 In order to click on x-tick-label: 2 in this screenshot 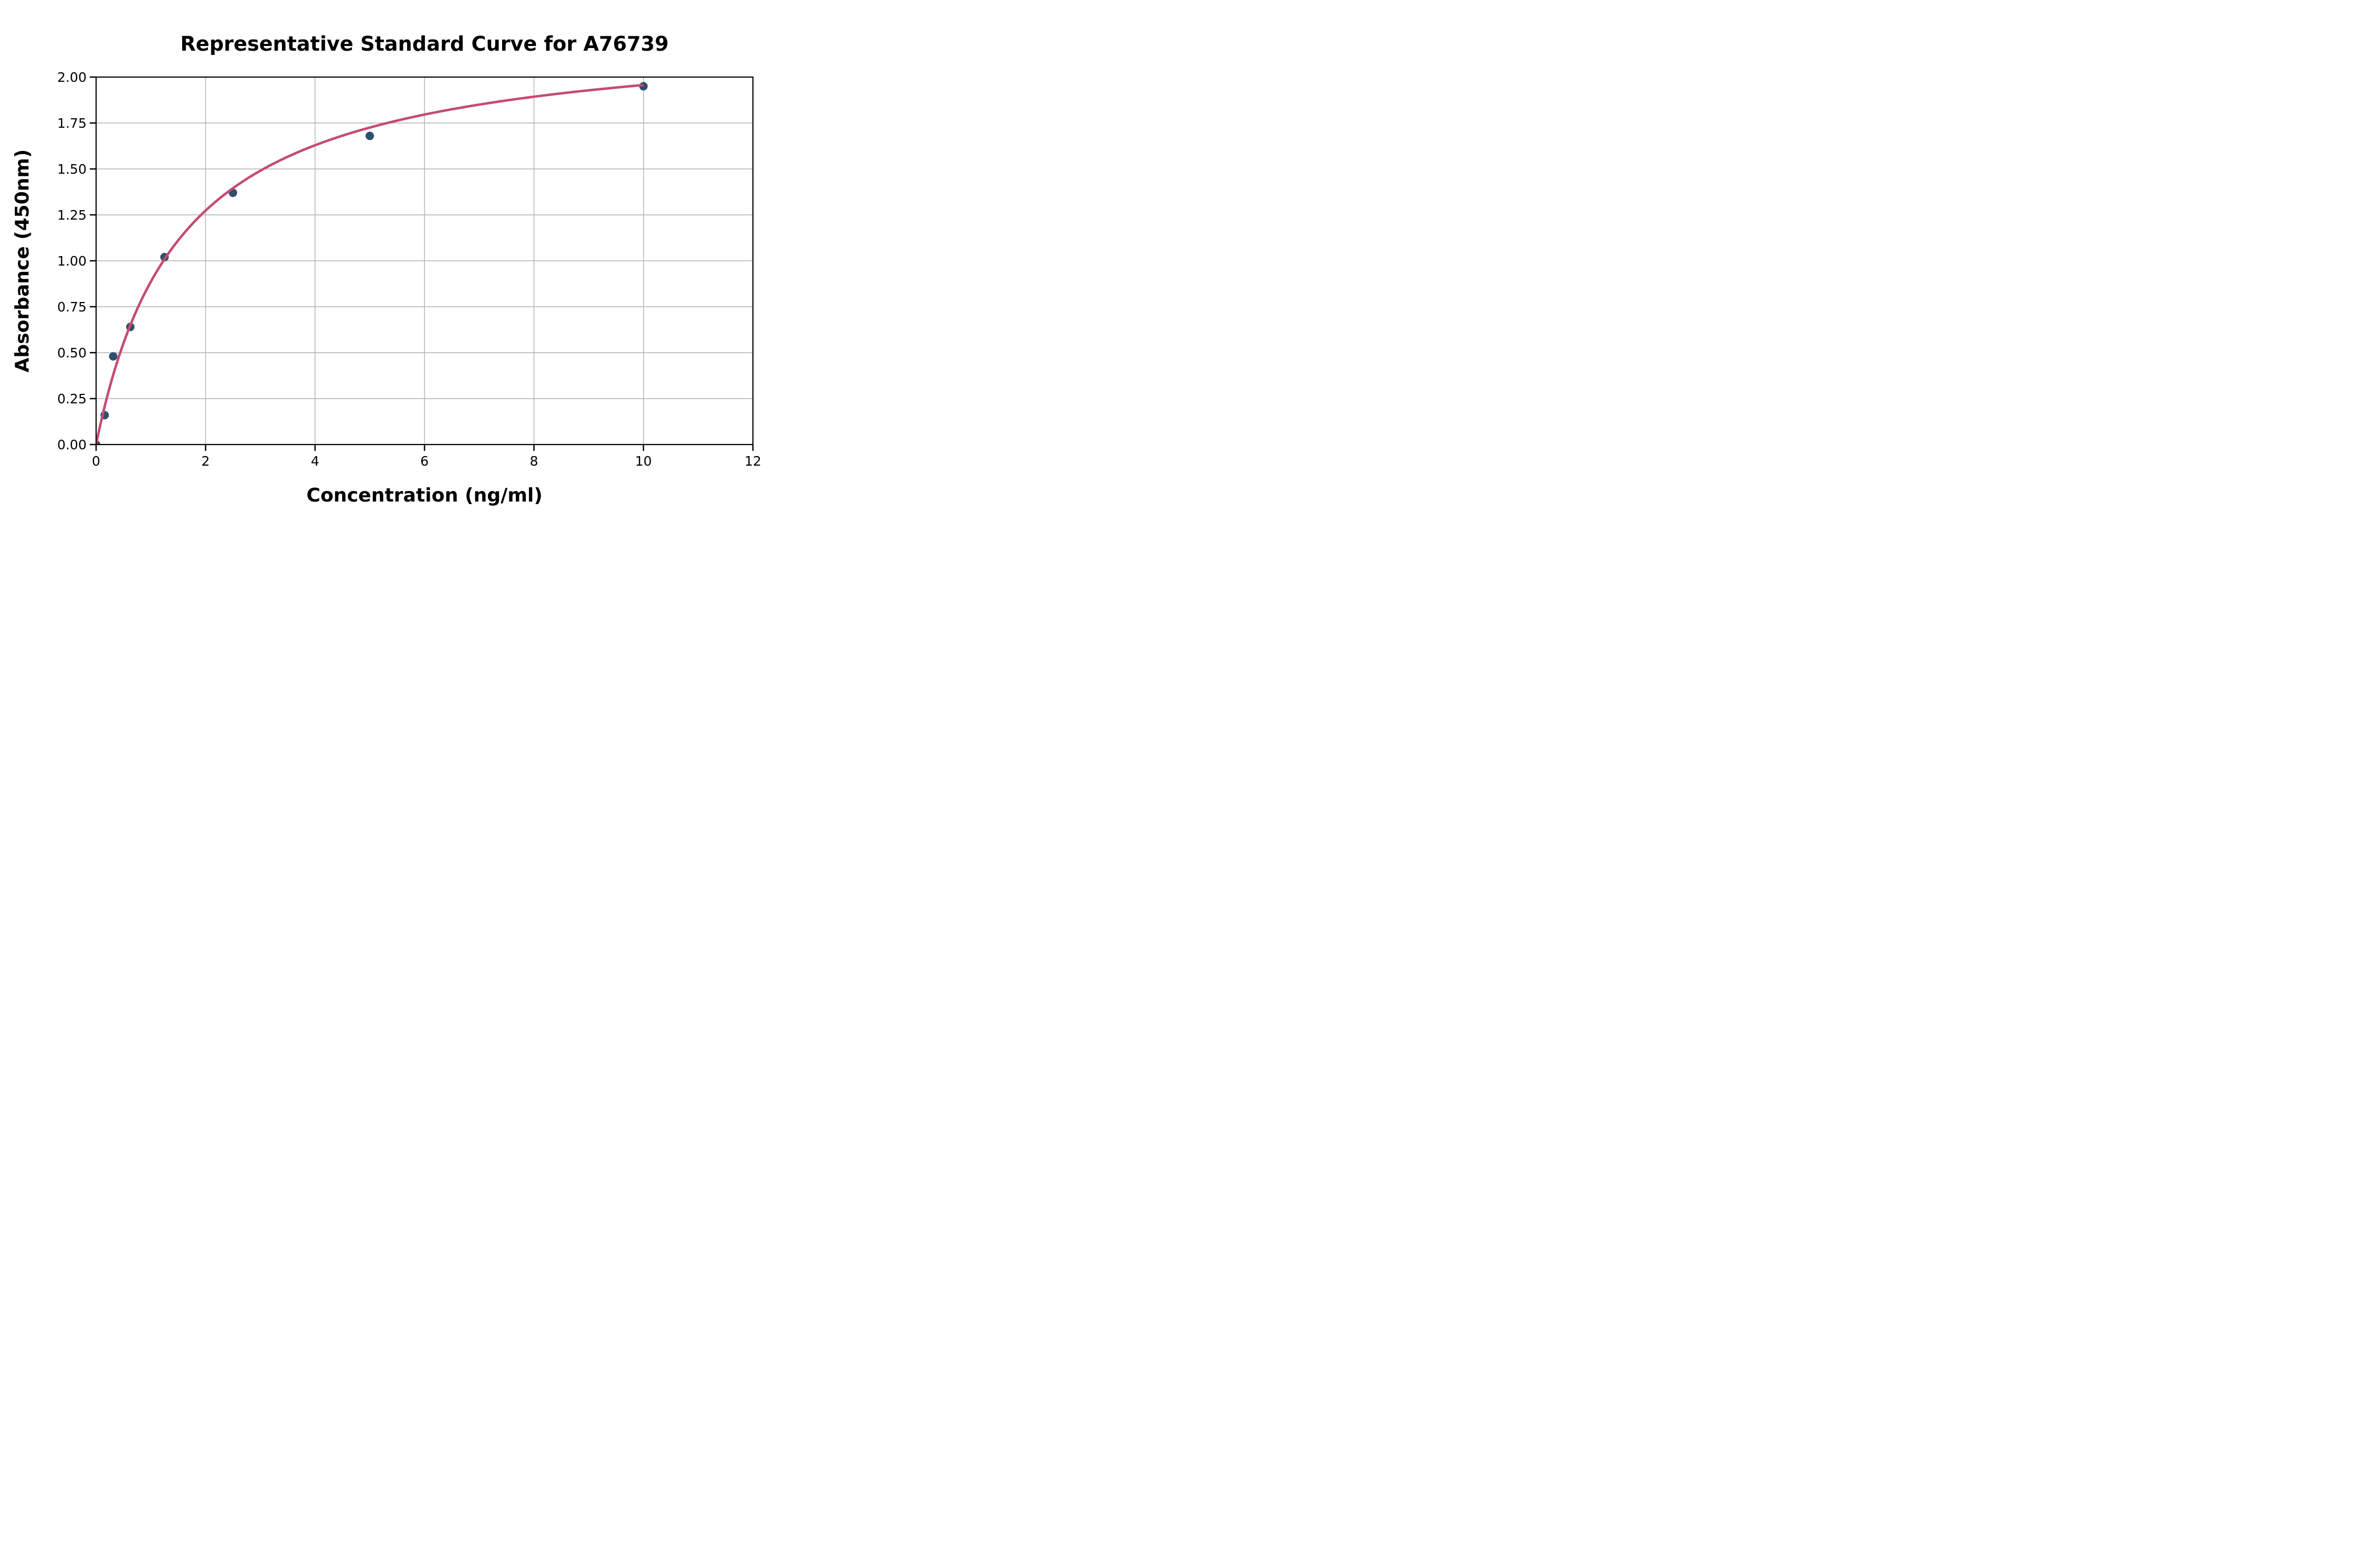, I will do `click(206, 462)`.